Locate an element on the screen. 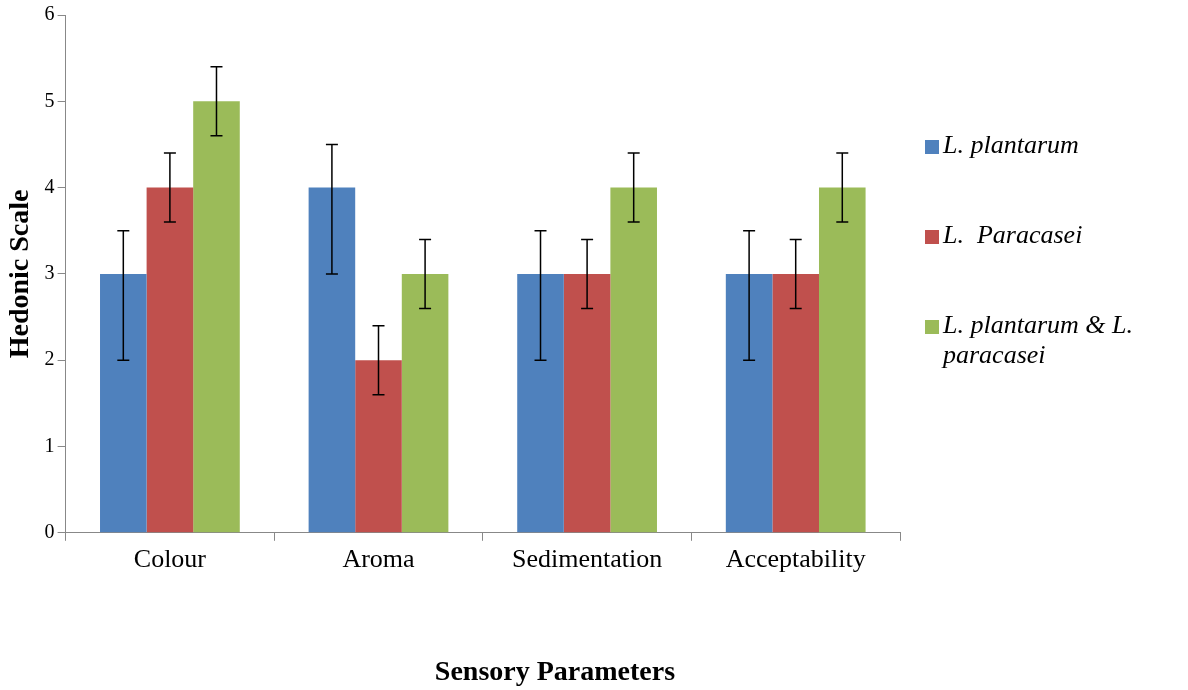  y-tick-label: 3 is located at coordinates (49, 272).